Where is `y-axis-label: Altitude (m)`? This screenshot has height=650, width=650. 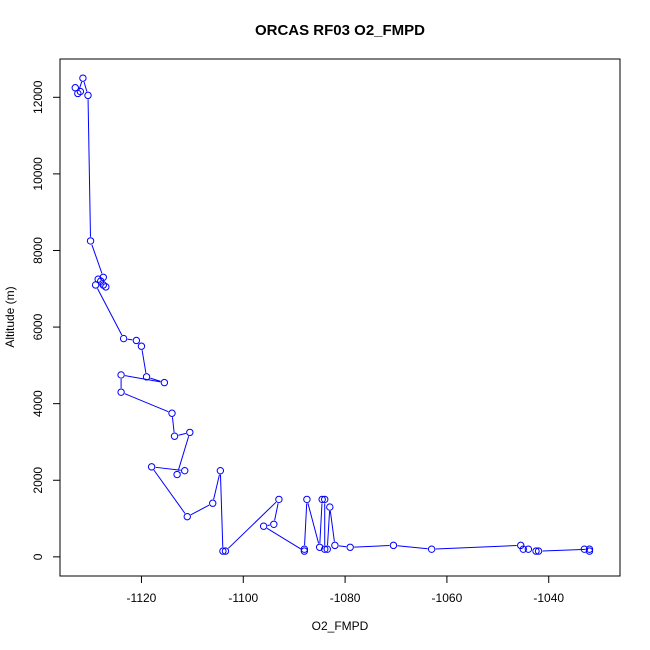
y-axis-label: Altitude (m) is located at coordinates (10, 316).